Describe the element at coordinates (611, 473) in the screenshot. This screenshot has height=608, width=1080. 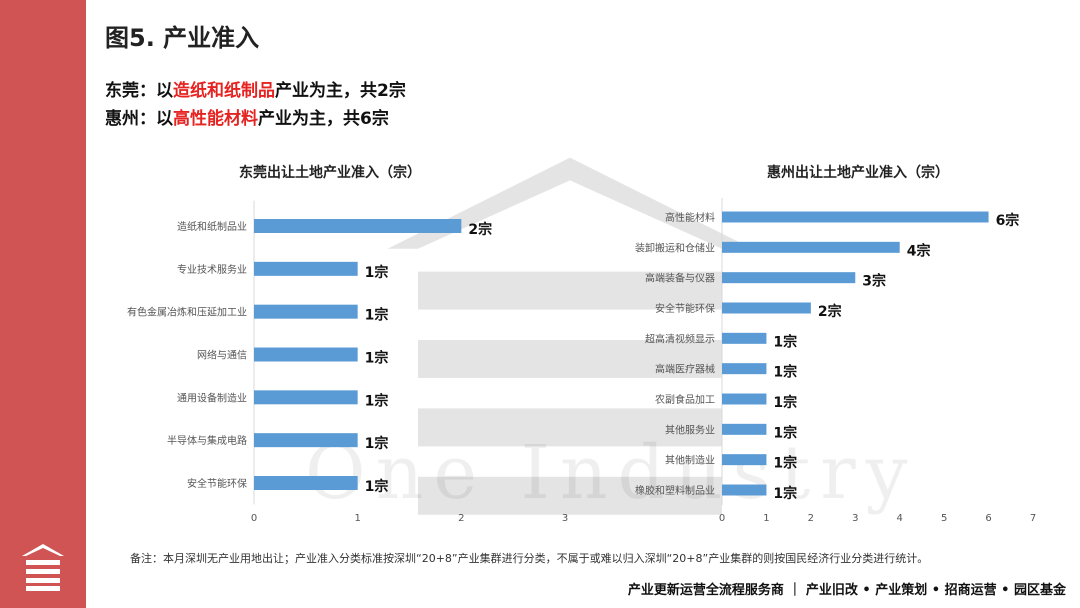
I see `watermark-text: One Industry` at that location.